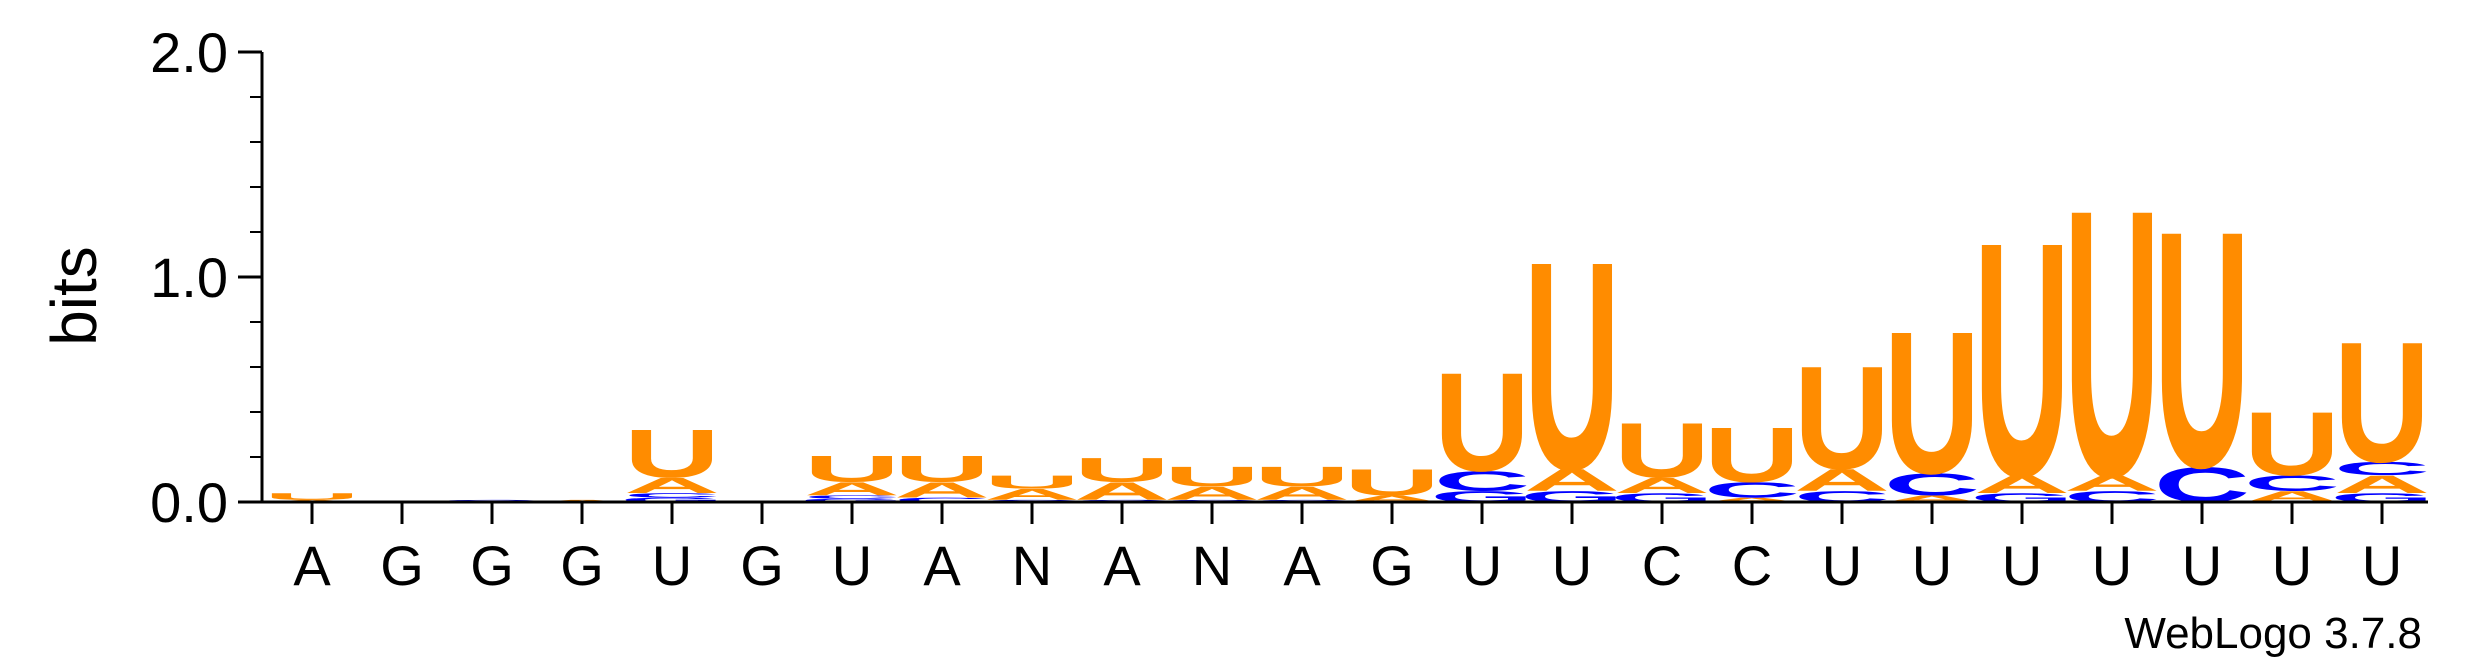  I want to click on stack-position-13: AU, so click(1392, 482).